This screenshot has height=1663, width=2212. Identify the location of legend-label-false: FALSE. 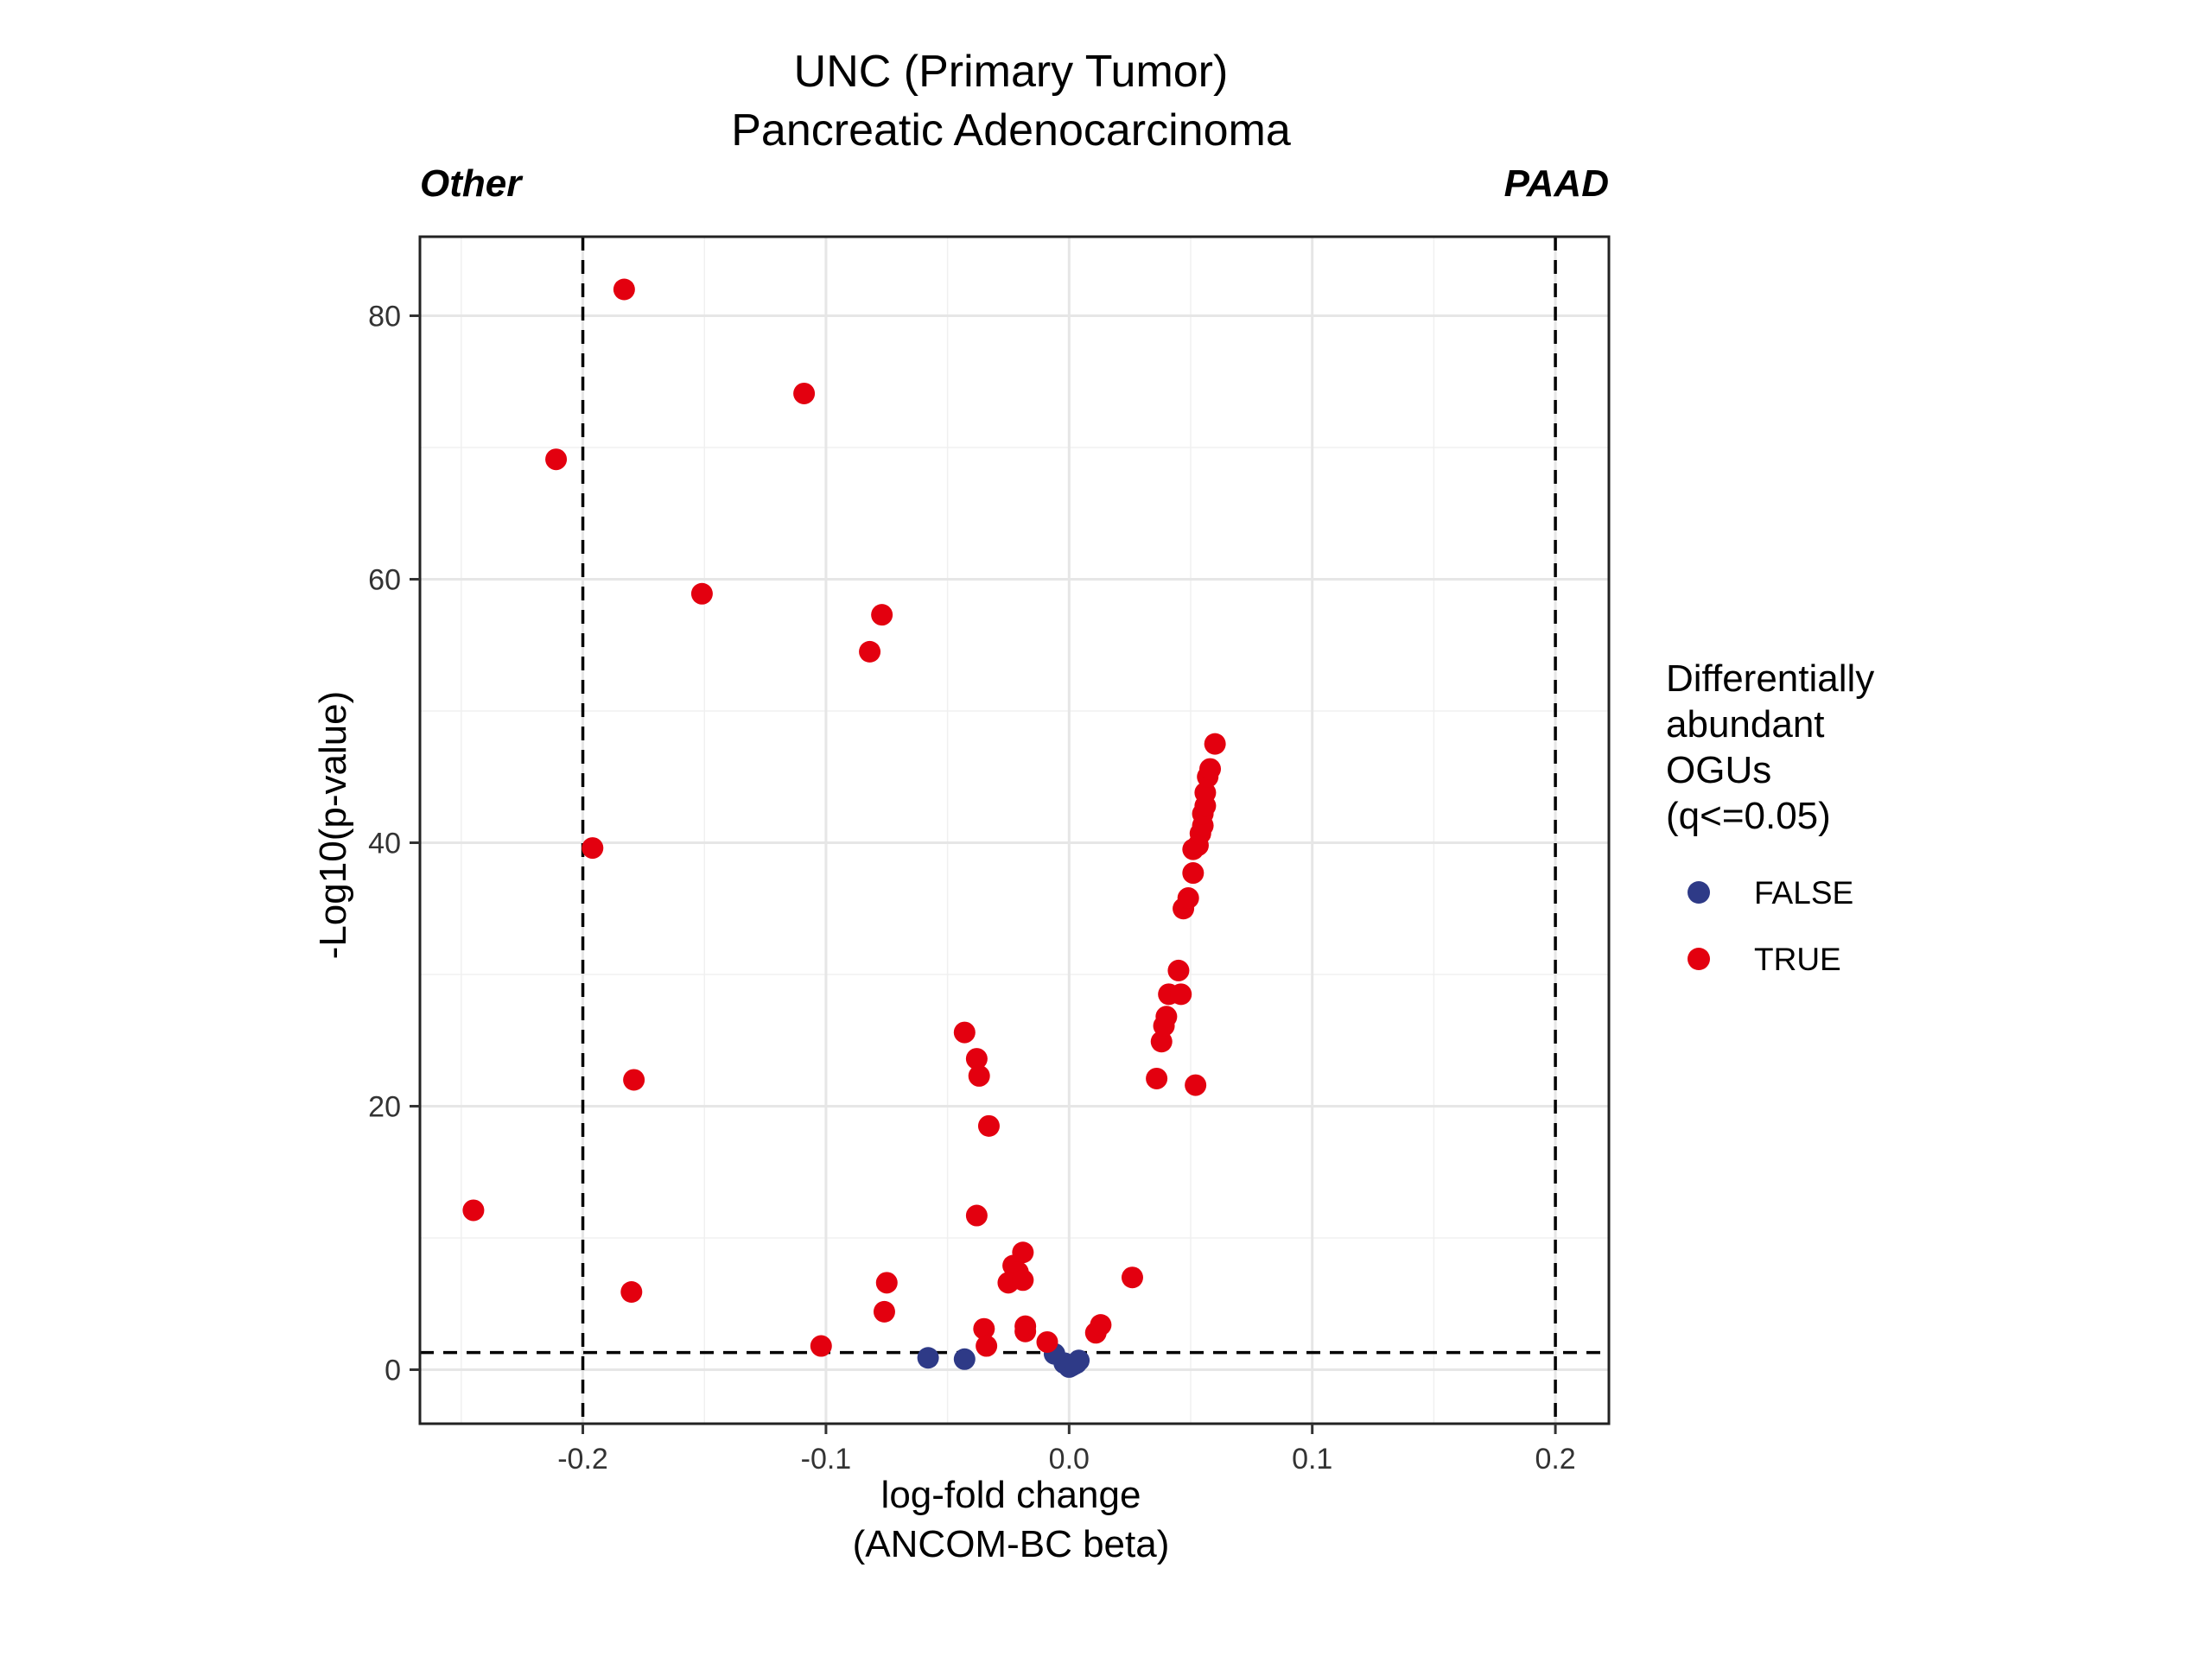
(1803, 893).